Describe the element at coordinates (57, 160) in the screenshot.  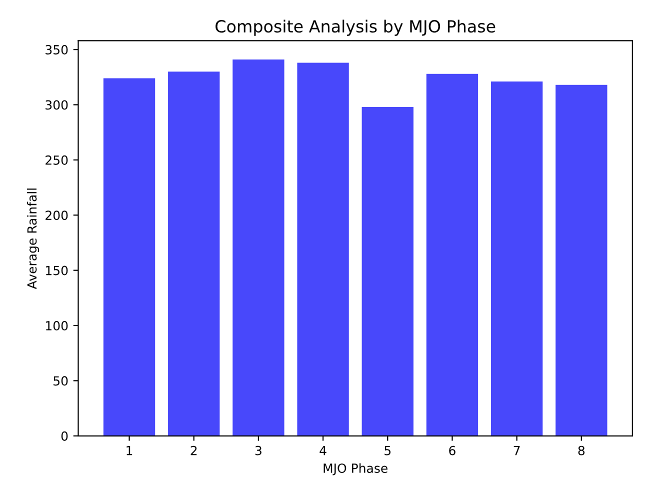
I see `y-tick-label: 250` at that location.